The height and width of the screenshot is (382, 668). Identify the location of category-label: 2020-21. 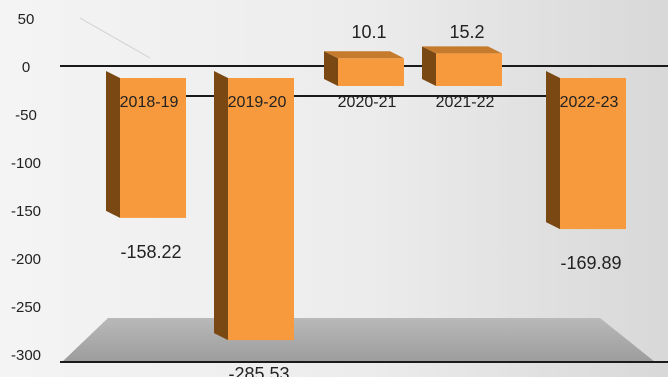
(367, 102).